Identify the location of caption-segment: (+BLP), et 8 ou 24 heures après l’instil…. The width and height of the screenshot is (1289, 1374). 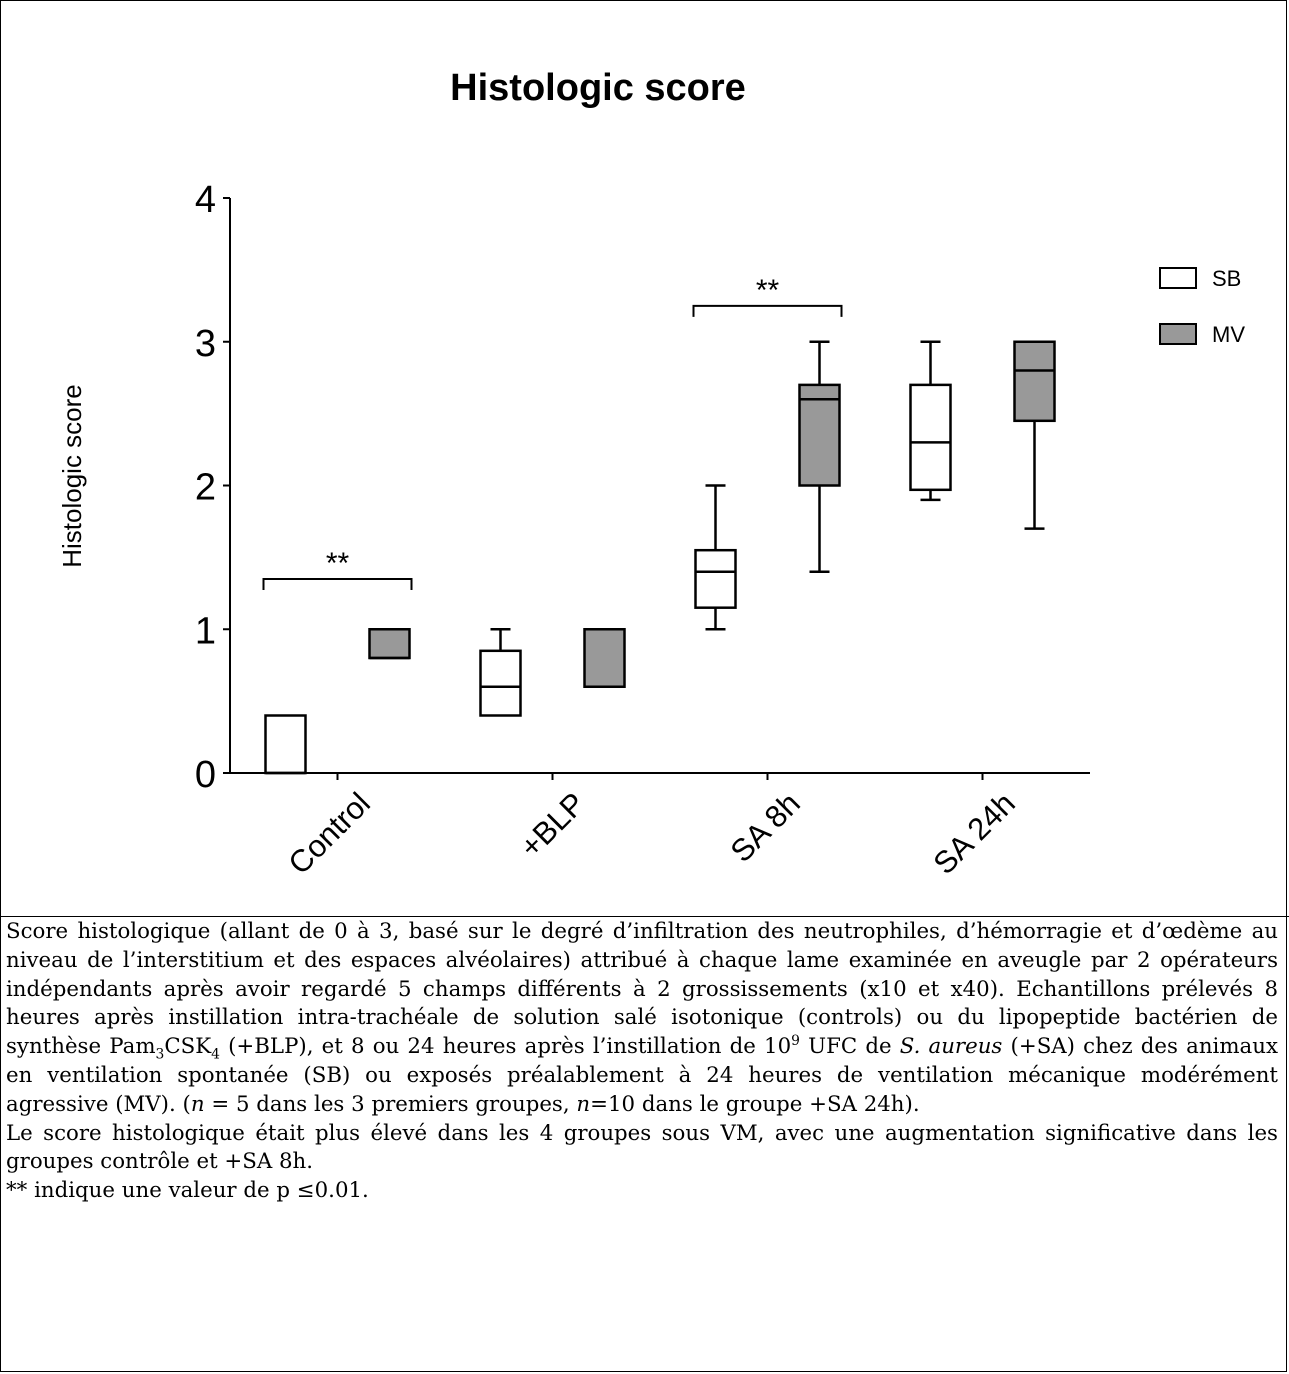
(505, 1047).